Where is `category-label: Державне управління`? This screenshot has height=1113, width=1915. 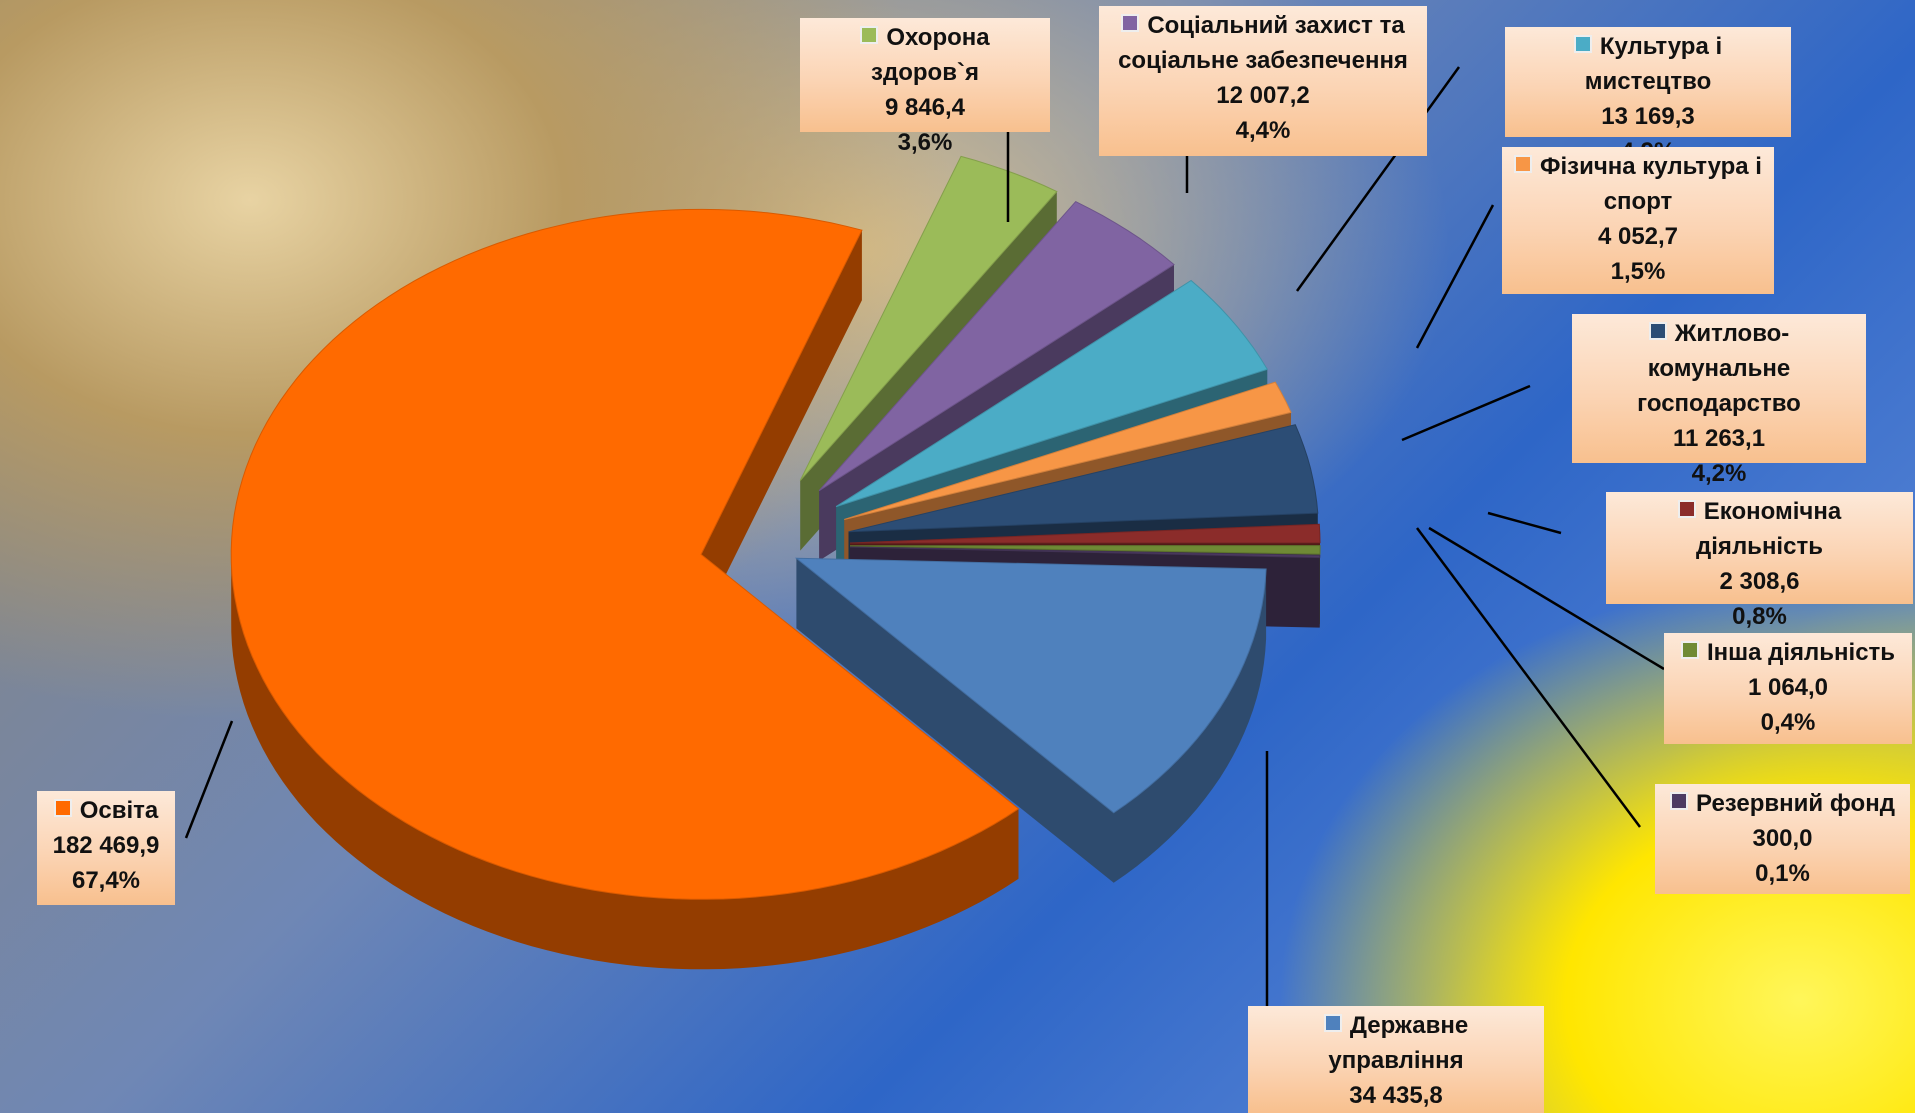 category-label: Державне управління is located at coordinates (1398, 1043).